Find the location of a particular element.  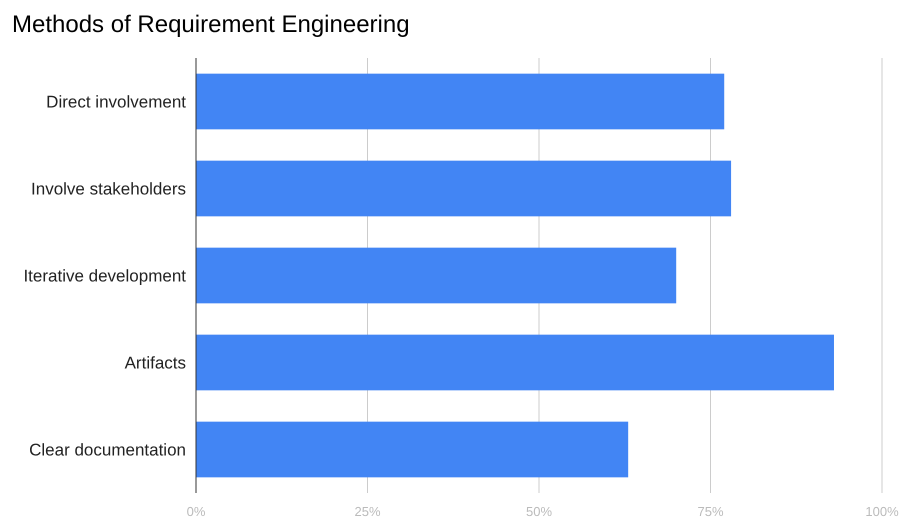

x-tick-label: 0% is located at coordinates (196, 512).